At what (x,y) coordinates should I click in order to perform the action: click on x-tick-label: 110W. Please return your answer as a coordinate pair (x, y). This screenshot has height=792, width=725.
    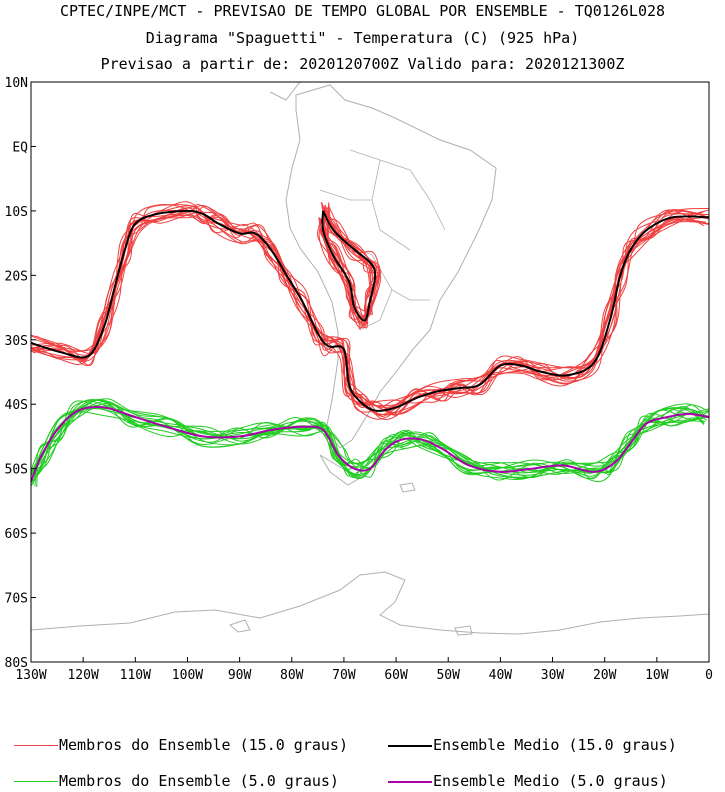
    Looking at the image, I should click on (135, 675).